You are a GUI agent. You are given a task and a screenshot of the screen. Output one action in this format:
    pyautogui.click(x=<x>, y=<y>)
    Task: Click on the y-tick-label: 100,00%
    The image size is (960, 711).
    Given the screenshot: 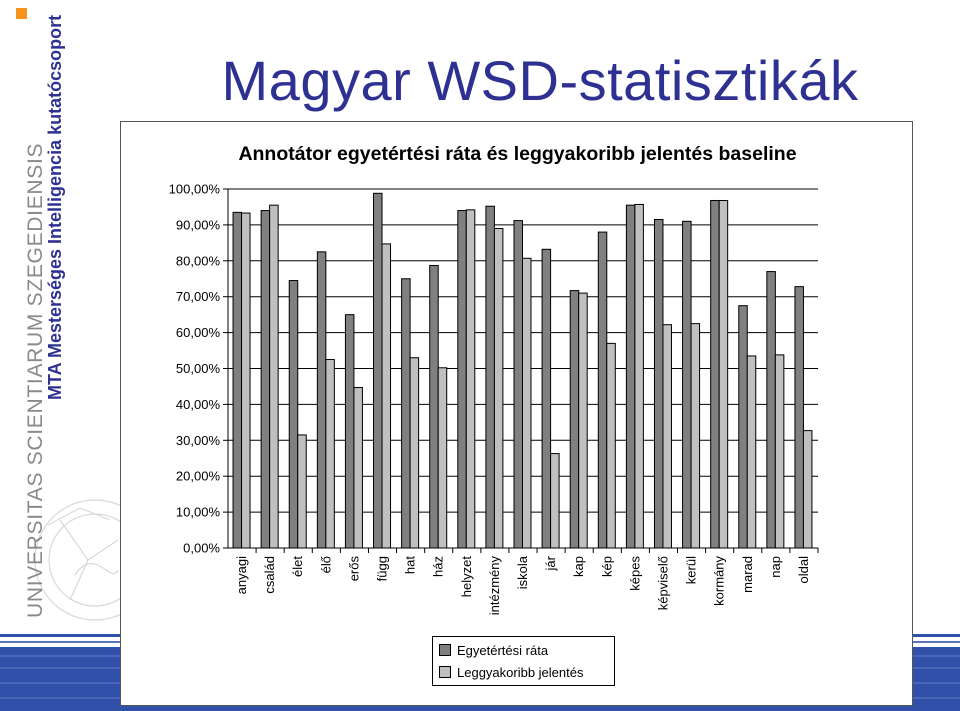 What is the action you would take?
    pyautogui.click(x=195, y=189)
    